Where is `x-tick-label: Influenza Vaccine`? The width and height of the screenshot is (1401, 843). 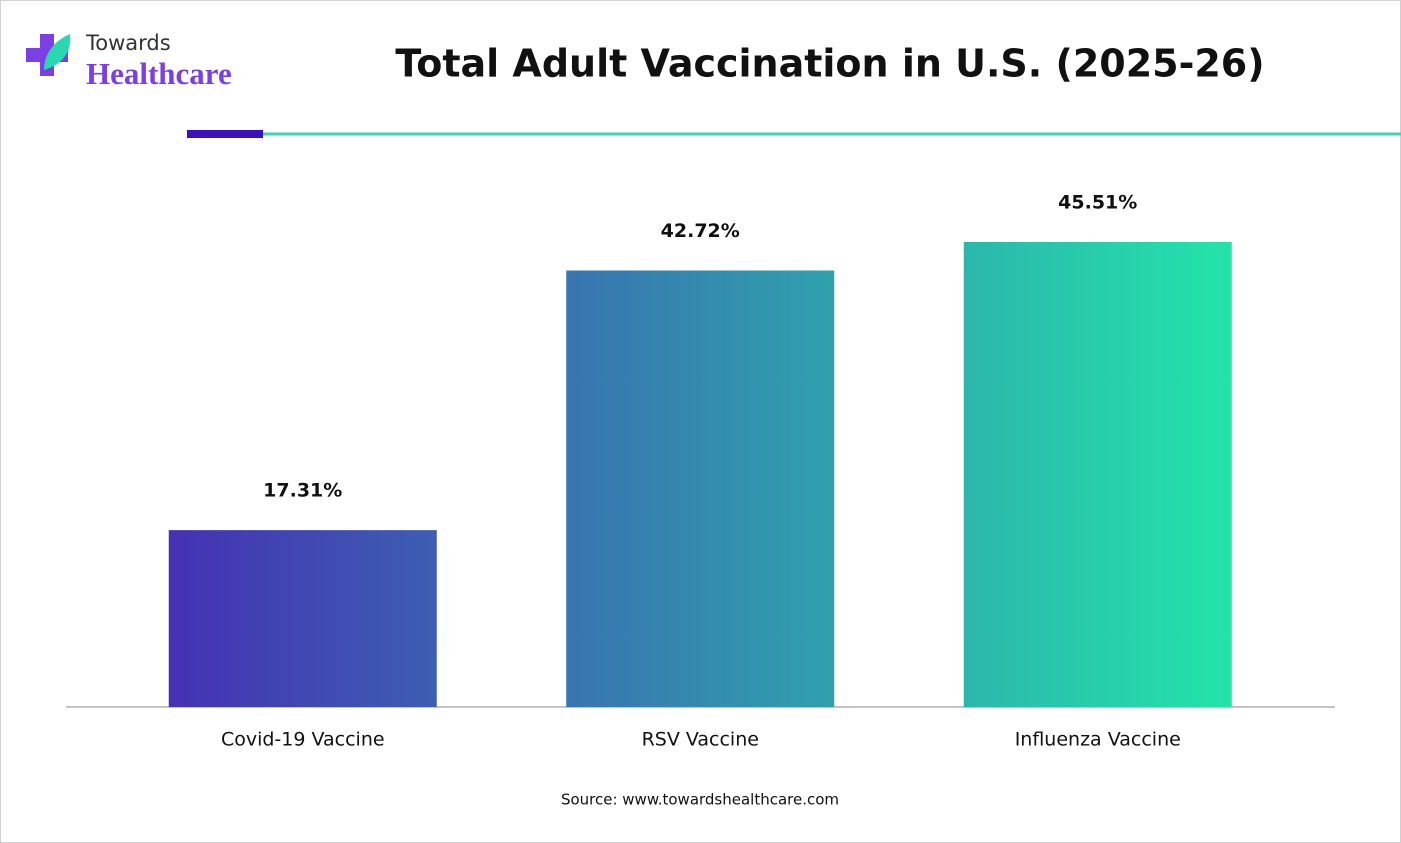
x-tick-label: Influenza Vaccine is located at coordinates (1098, 740).